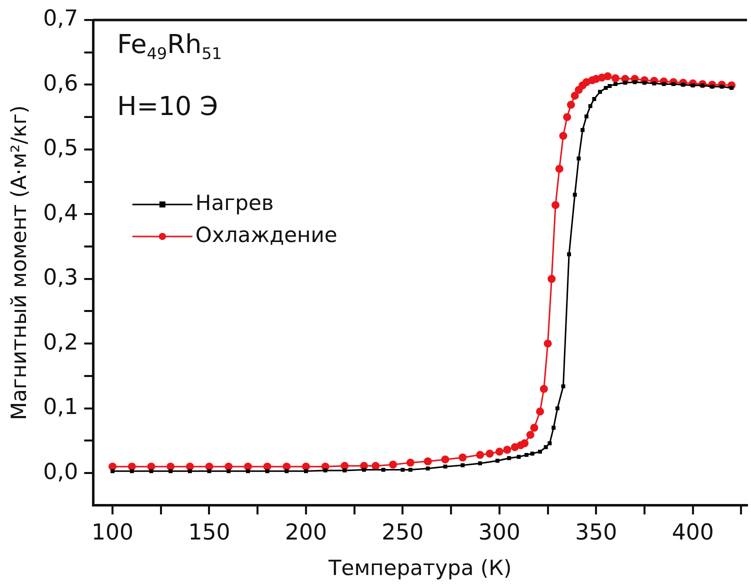  Describe the element at coordinates (60, 149) in the screenshot. I see `y-tick-label: 0,5` at that location.